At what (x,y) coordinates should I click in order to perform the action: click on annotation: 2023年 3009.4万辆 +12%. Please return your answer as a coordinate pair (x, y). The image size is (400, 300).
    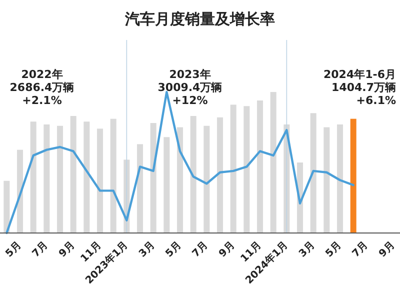
    Looking at the image, I should click on (190, 87).